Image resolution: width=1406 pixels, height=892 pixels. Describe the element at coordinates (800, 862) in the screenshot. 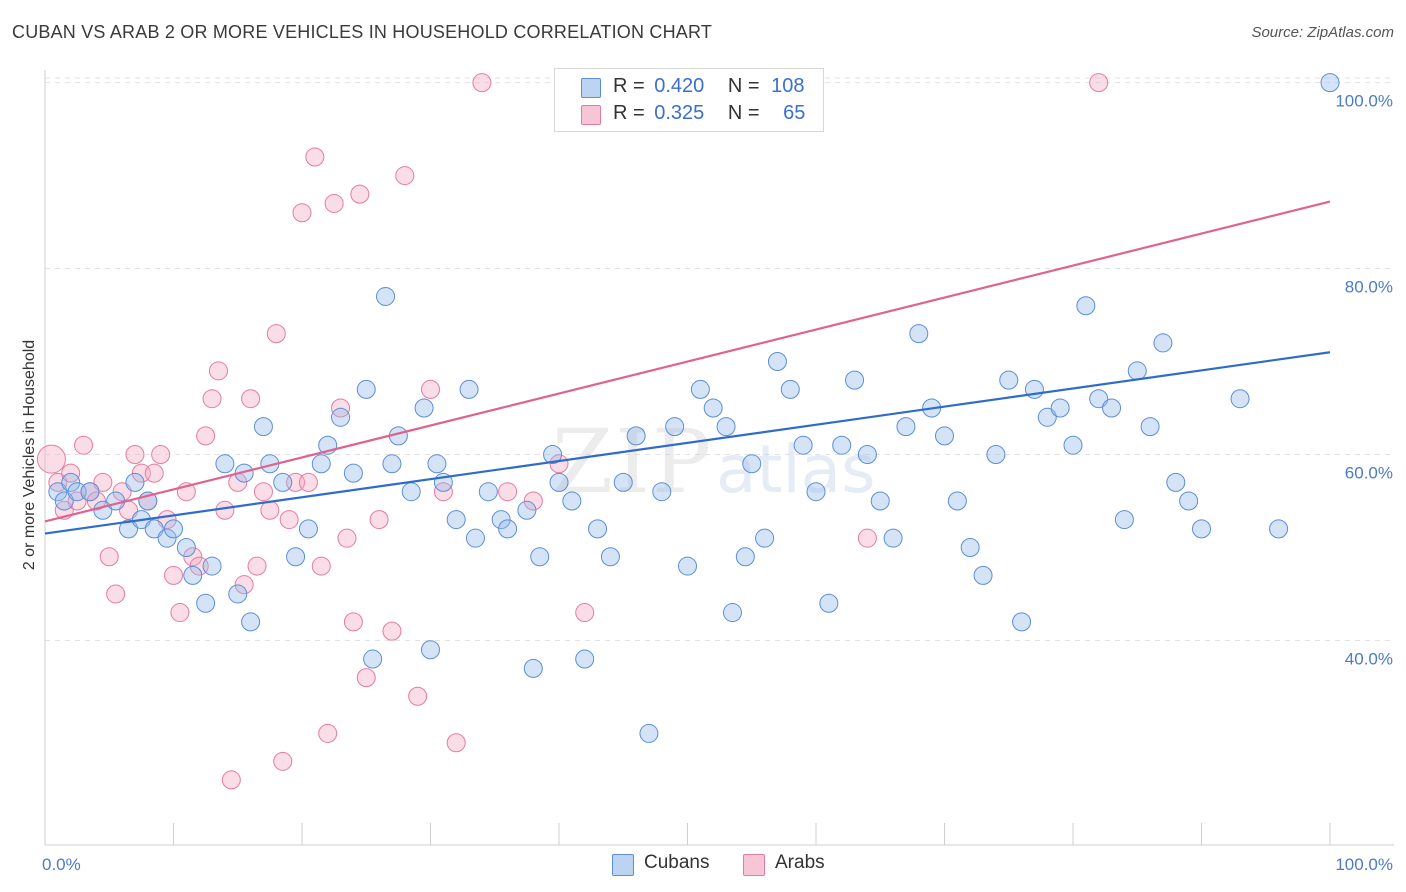

I see `arabs-legend-label: Arabs` at that location.